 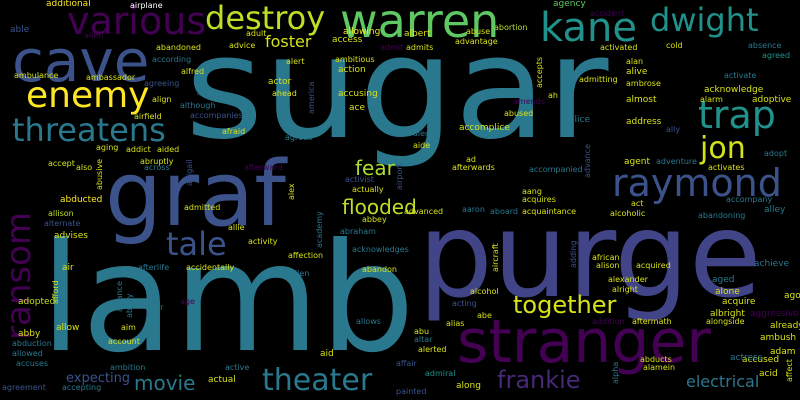 What do you see at coordinates (587, 160) in the screenshot?
I see `word-advance: advance` at bounding box center [587, 160].